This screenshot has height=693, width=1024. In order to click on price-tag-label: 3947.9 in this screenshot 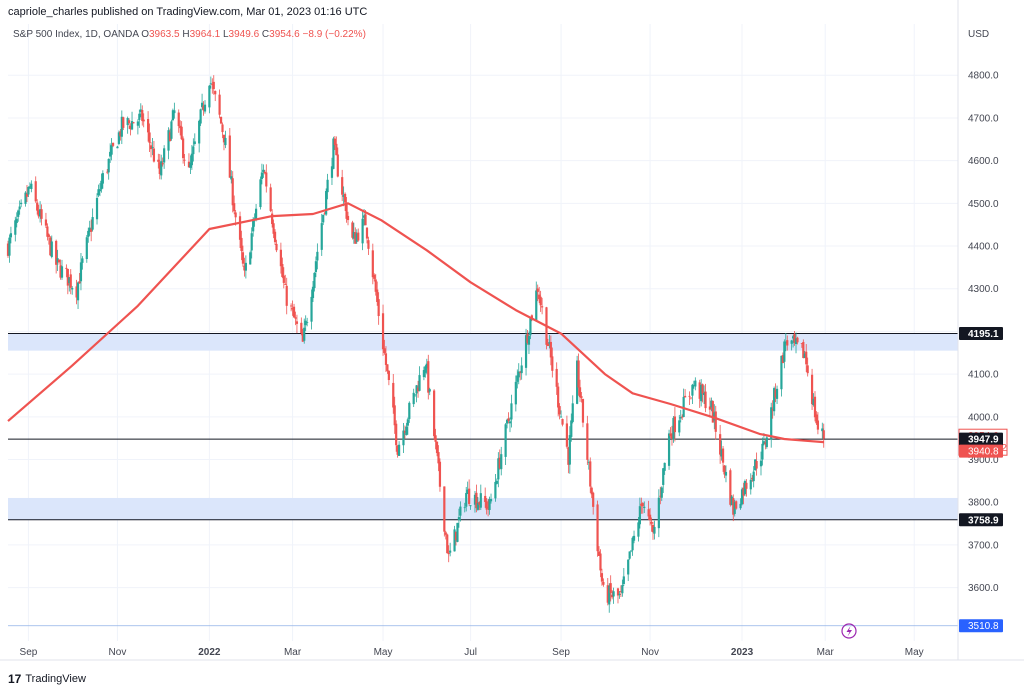, I will do `click(983, 440)`.